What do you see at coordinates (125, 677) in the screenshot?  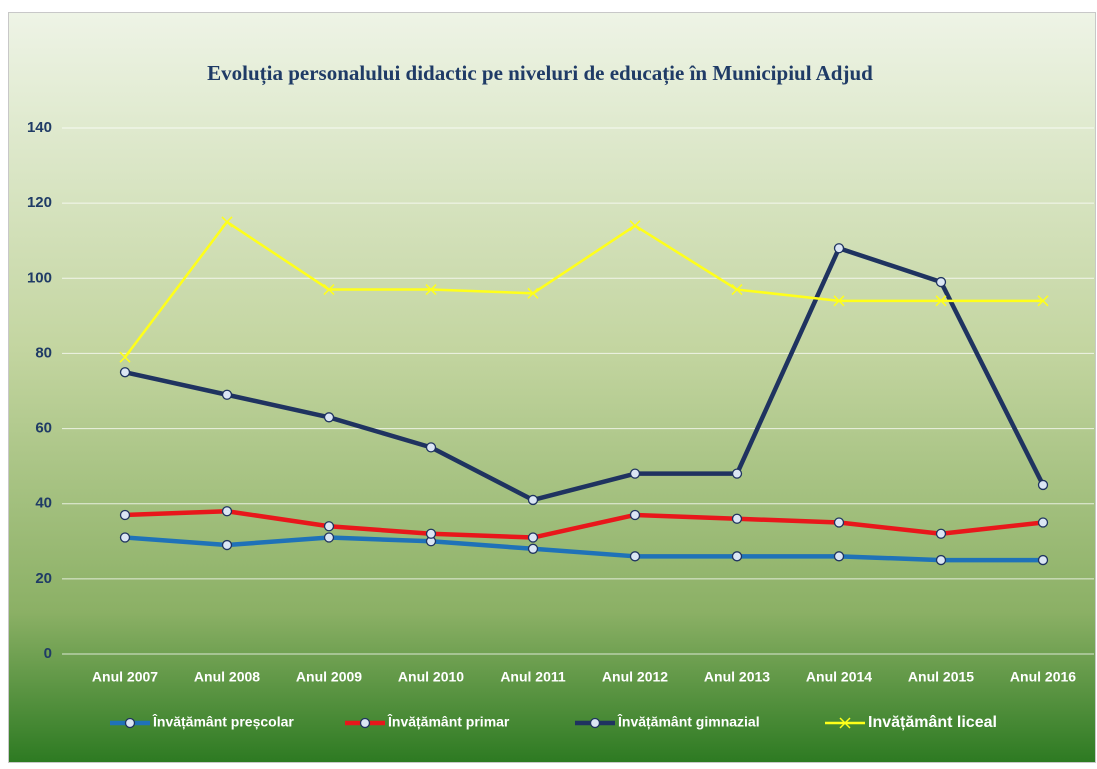 I see `x-tick-label: Anul 2007` at bounding box center [125, 677].